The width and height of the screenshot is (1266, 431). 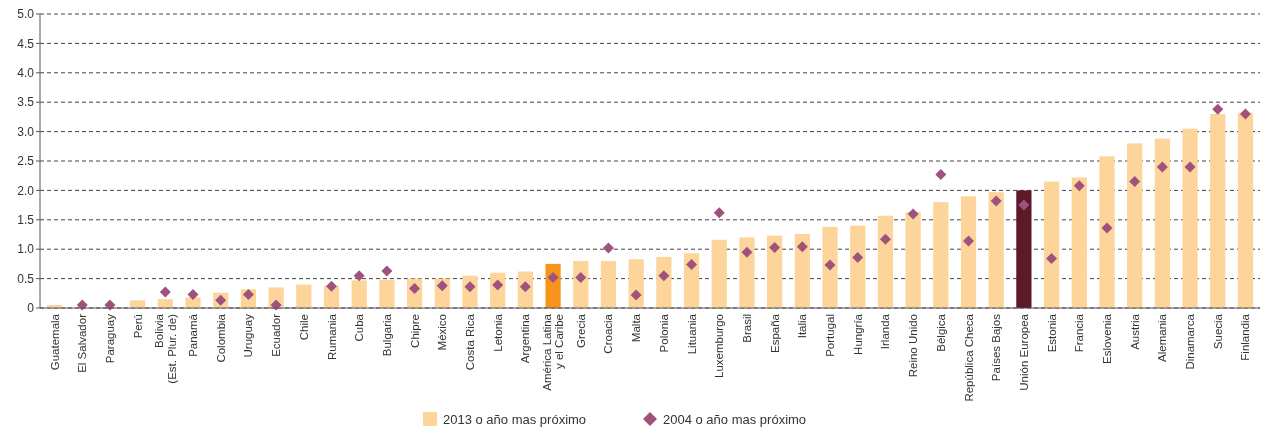 What do you see at coordinates (26, 14) in the screenshot?
I see `y-tick-label: 5.0` at bounding box center [26, 14].